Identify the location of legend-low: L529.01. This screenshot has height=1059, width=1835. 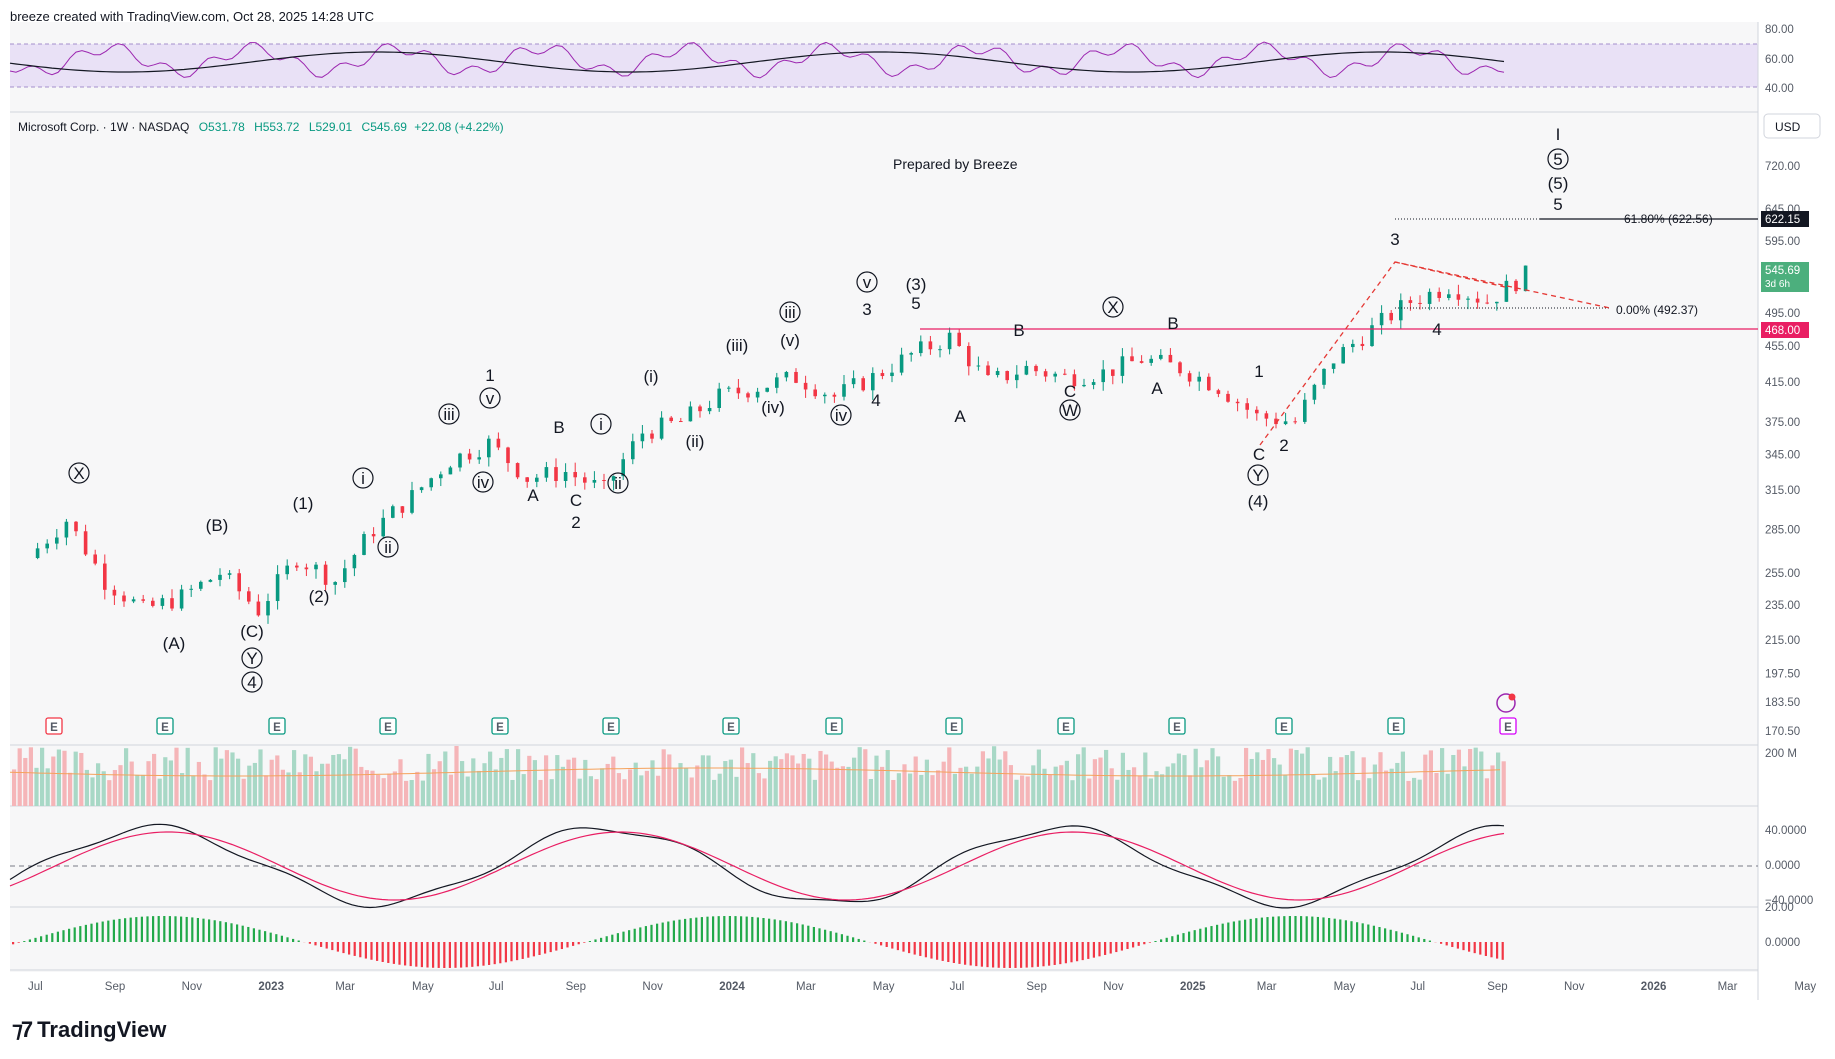
(331, 127).